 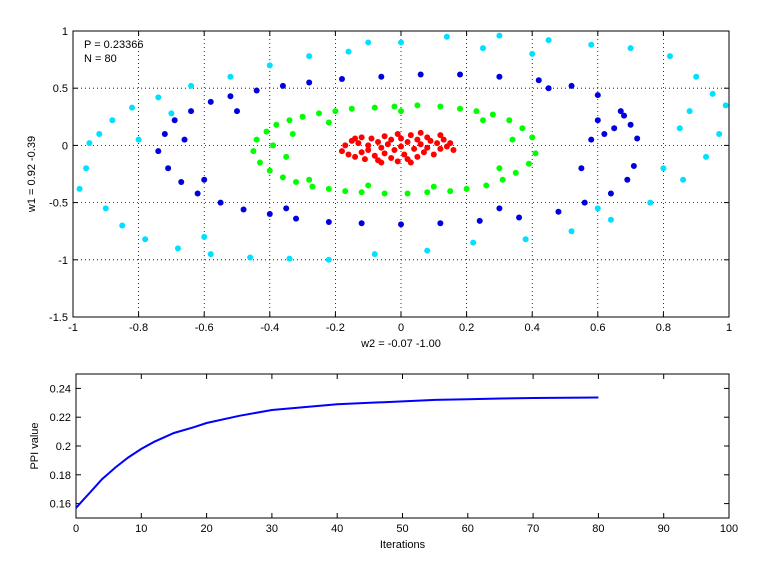 I want to click on plot-annotation: N = 80, so click(x=100, y=59).